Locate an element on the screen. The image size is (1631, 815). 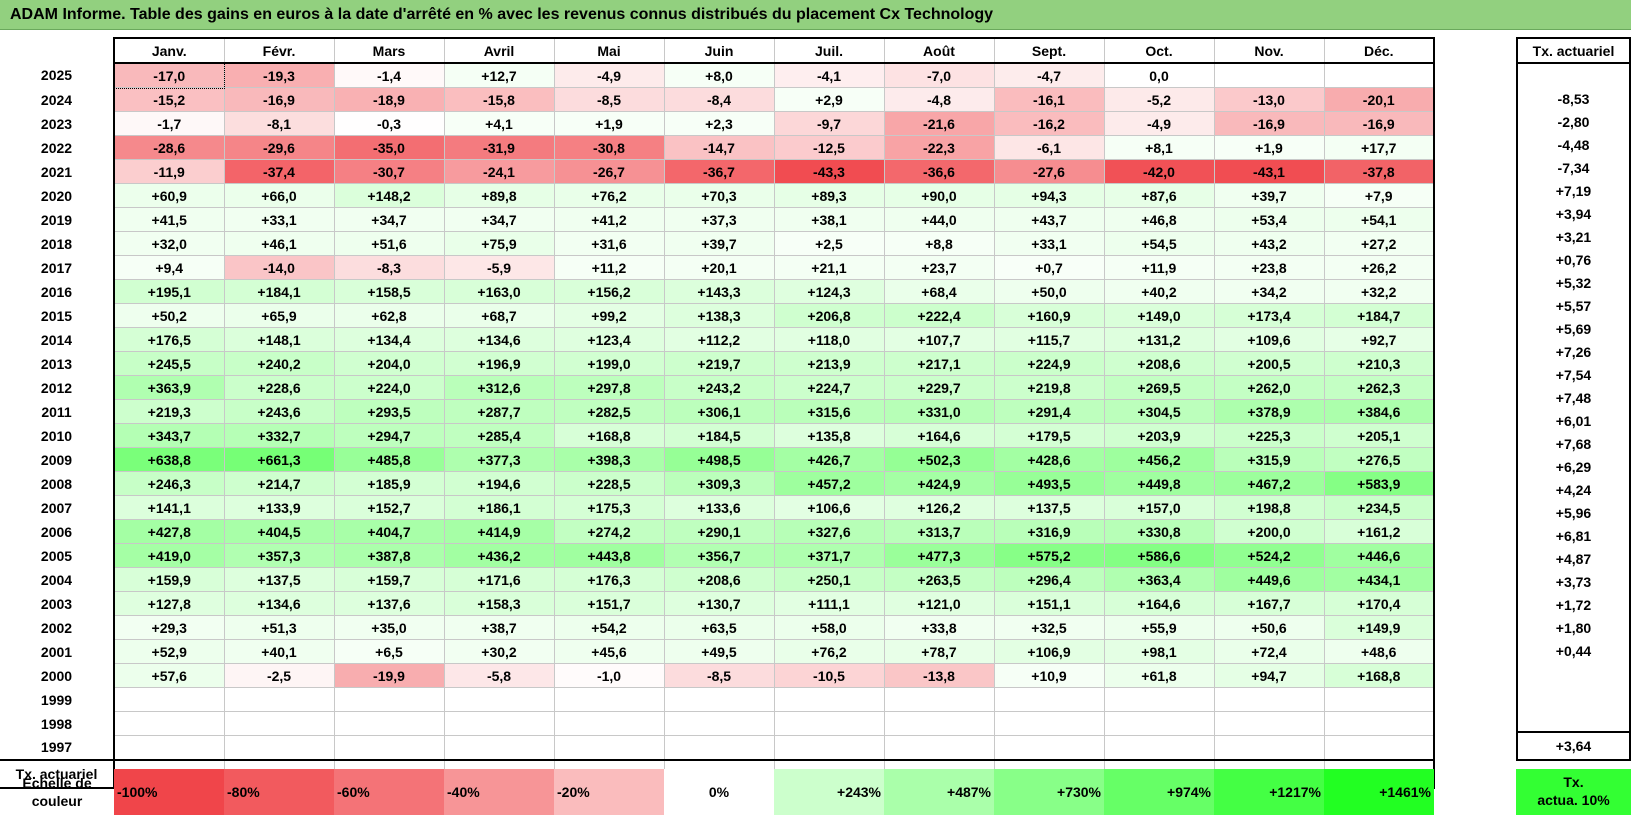
gain-cell: +68,7 is located at coordinates (499, 315).